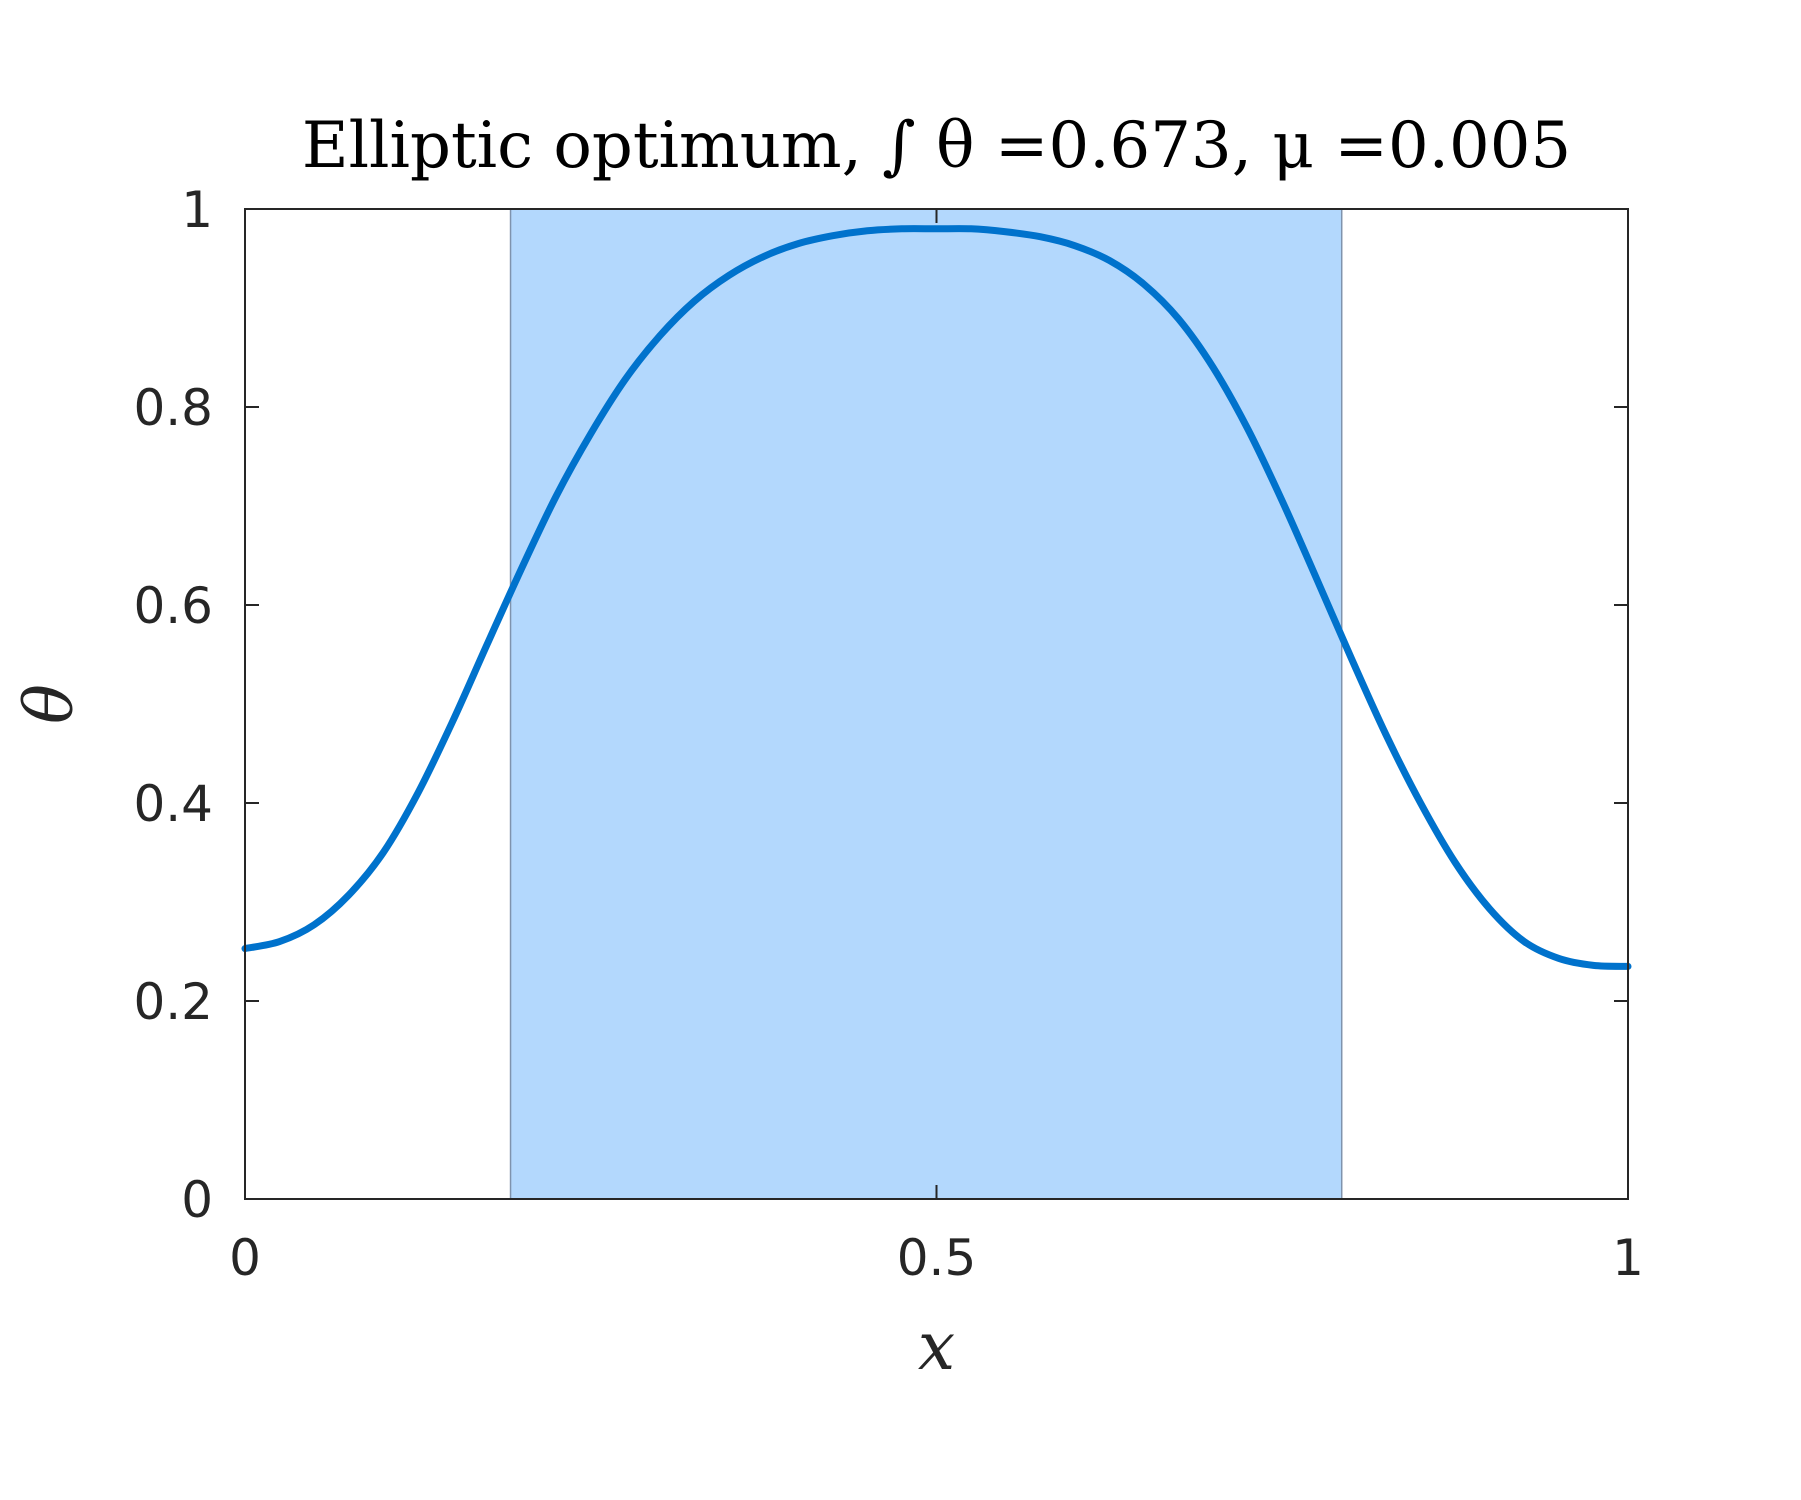  Describe the element at coordinates (173, 408) in the screenshot. I see `y-tick-label: 0.8` at that location.